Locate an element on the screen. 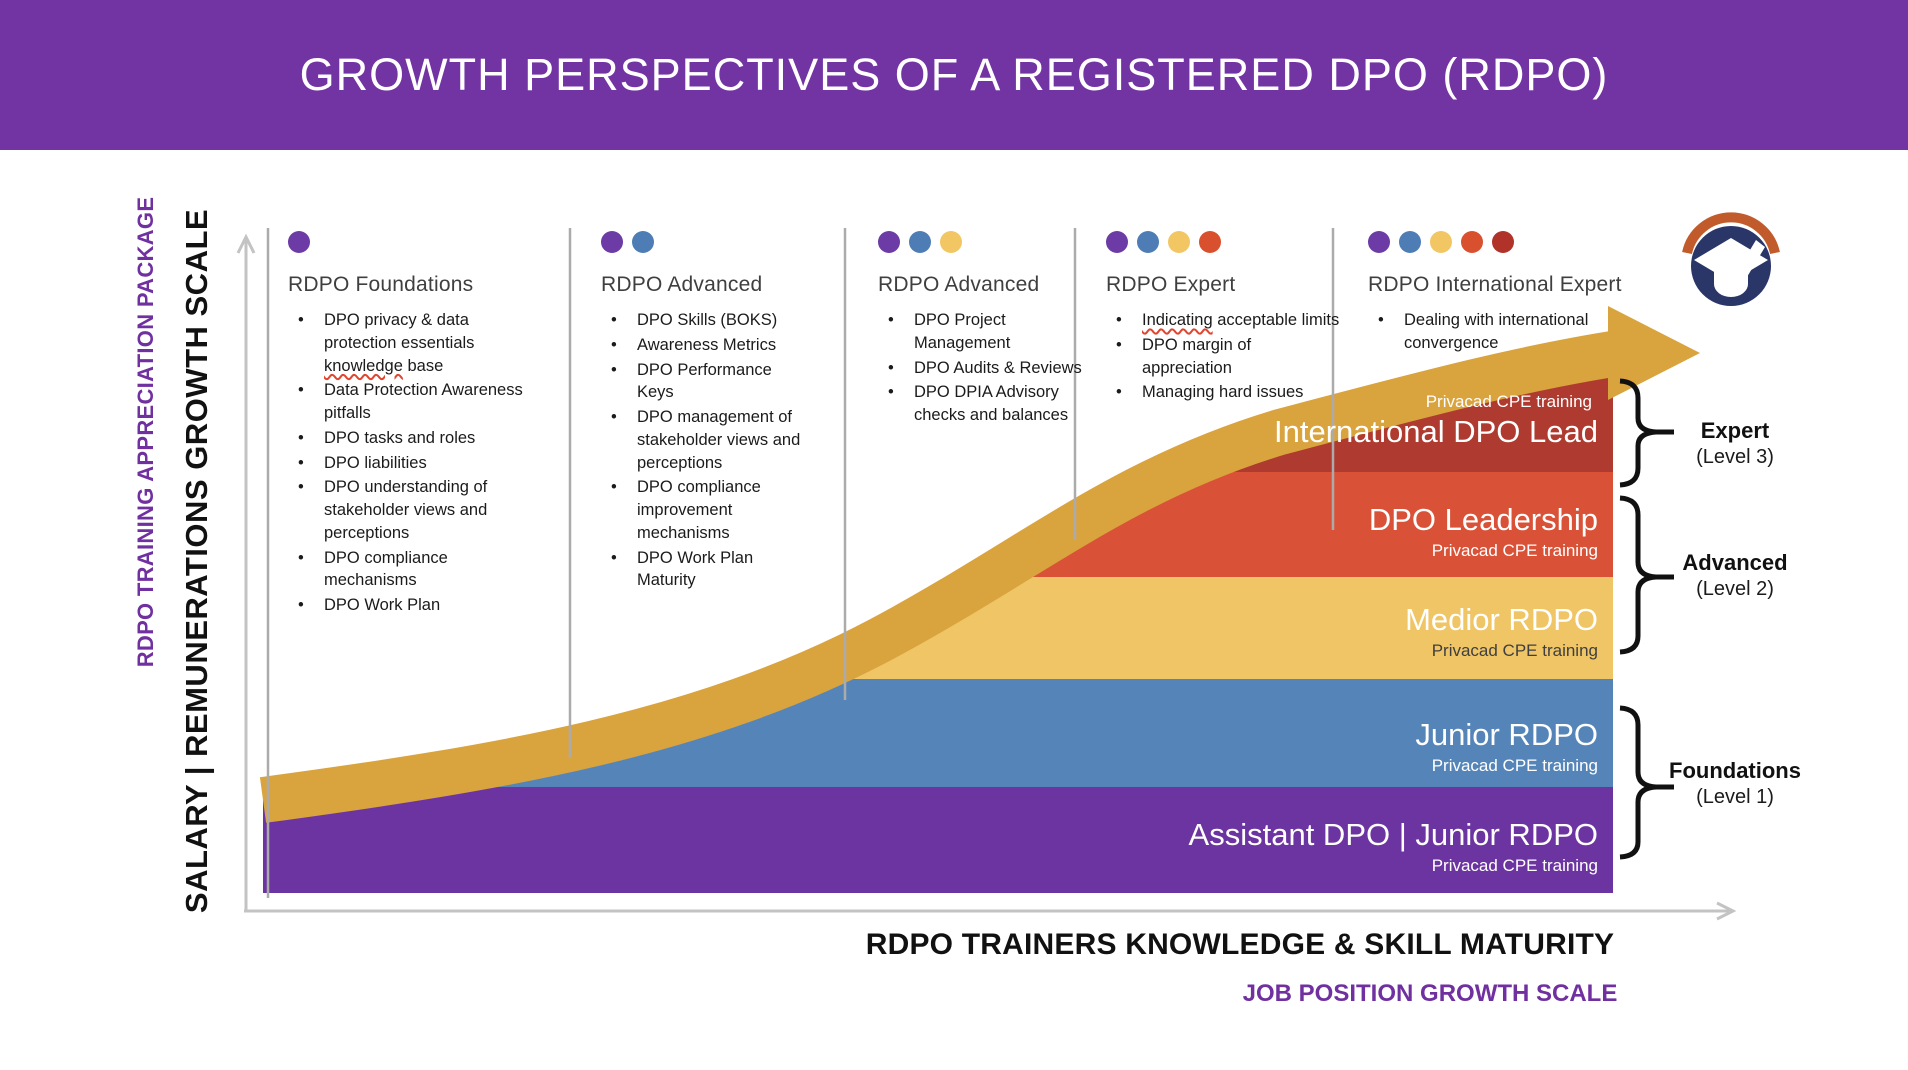 The image size is (1908, 1070). level-label-expert: Expert (Level 3) is located at coordinates (1735, 444).